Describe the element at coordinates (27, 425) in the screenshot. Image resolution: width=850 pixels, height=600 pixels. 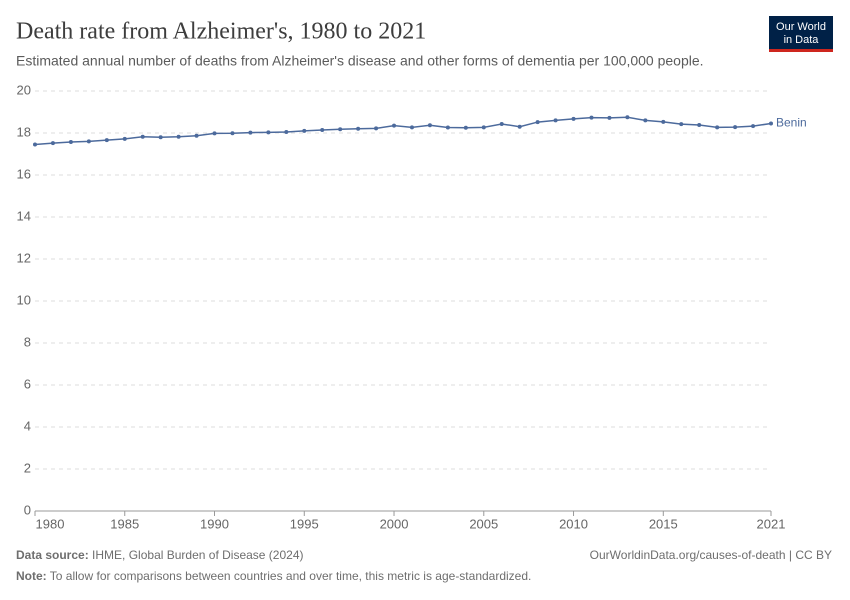
I see `y-tick-label: 4` at that location.